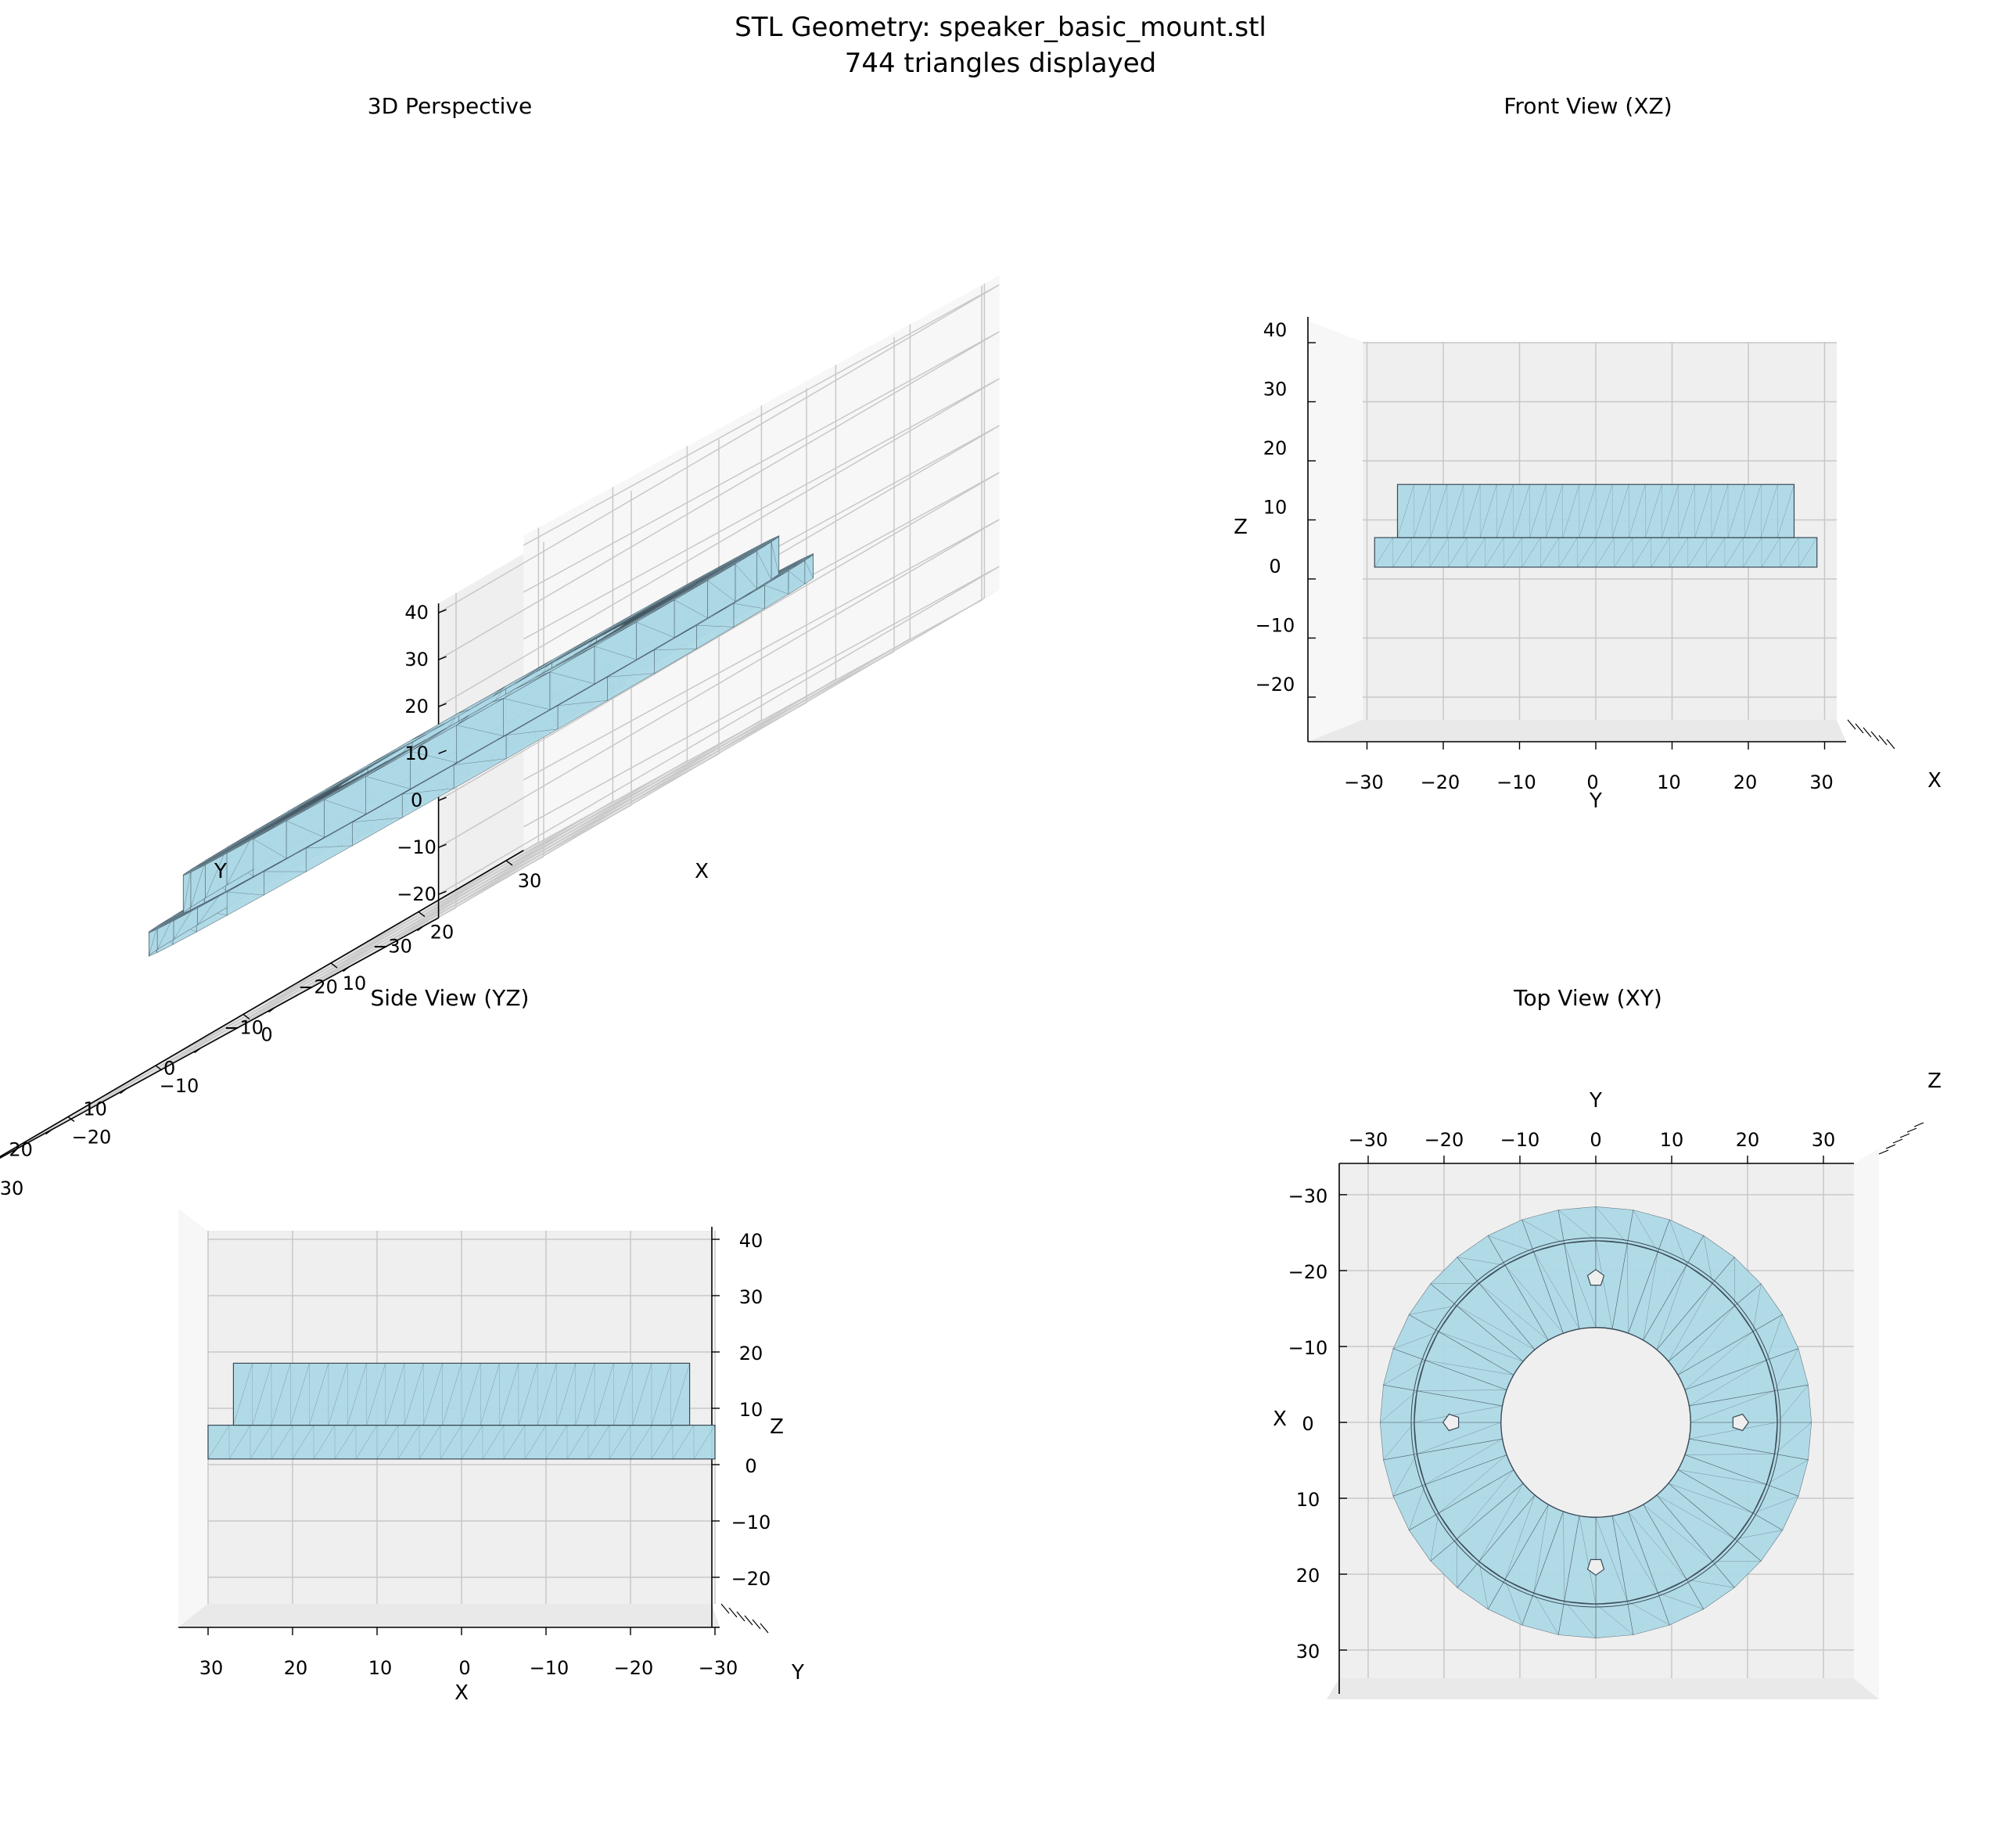 The height and width of the screenshot is (1848, 2001). Describe the element at coordinates (1000, 27) in the screenshot. I see `figure-title: STL Geometry: speaker_basic_mount.stl` at that location.